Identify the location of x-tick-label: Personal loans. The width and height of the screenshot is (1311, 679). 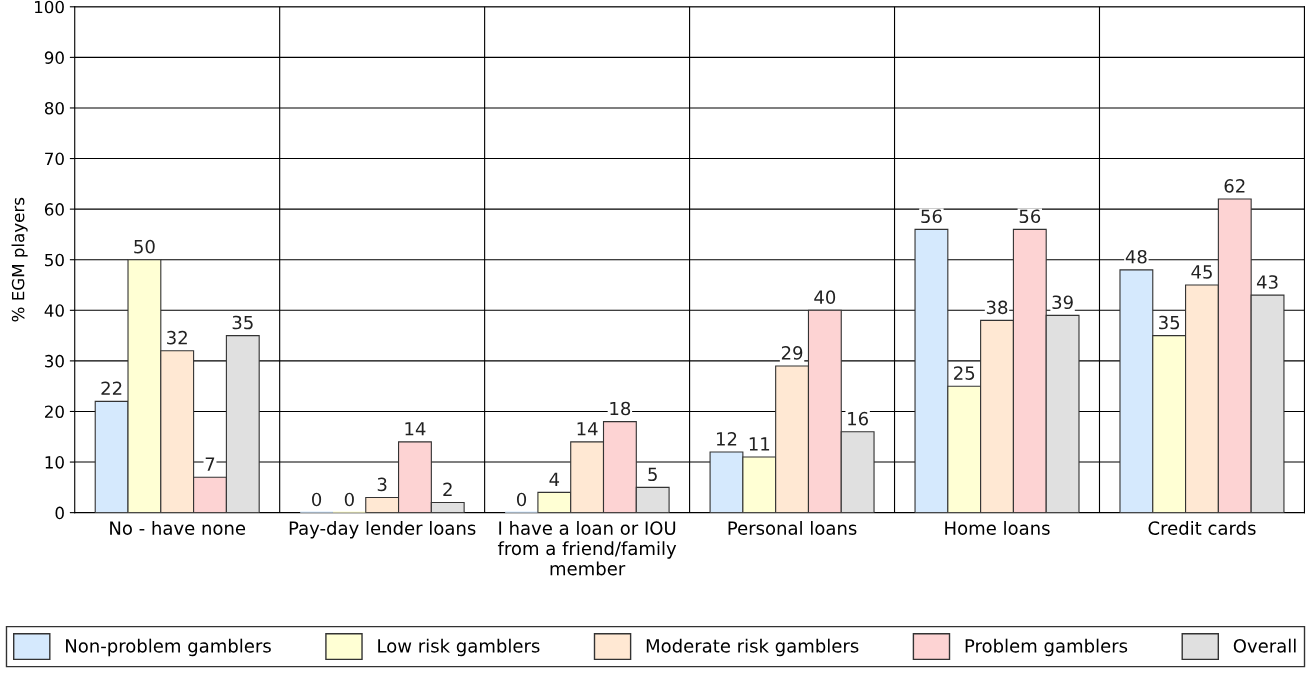
(792, 527).